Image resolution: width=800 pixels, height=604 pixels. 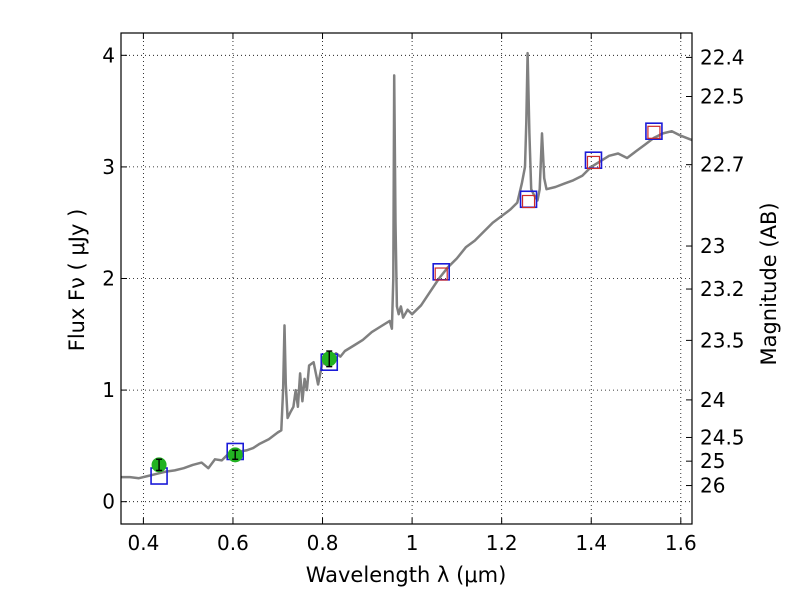 I want to click on mag-tick-label: 22.5, so click(x=722, y=96).